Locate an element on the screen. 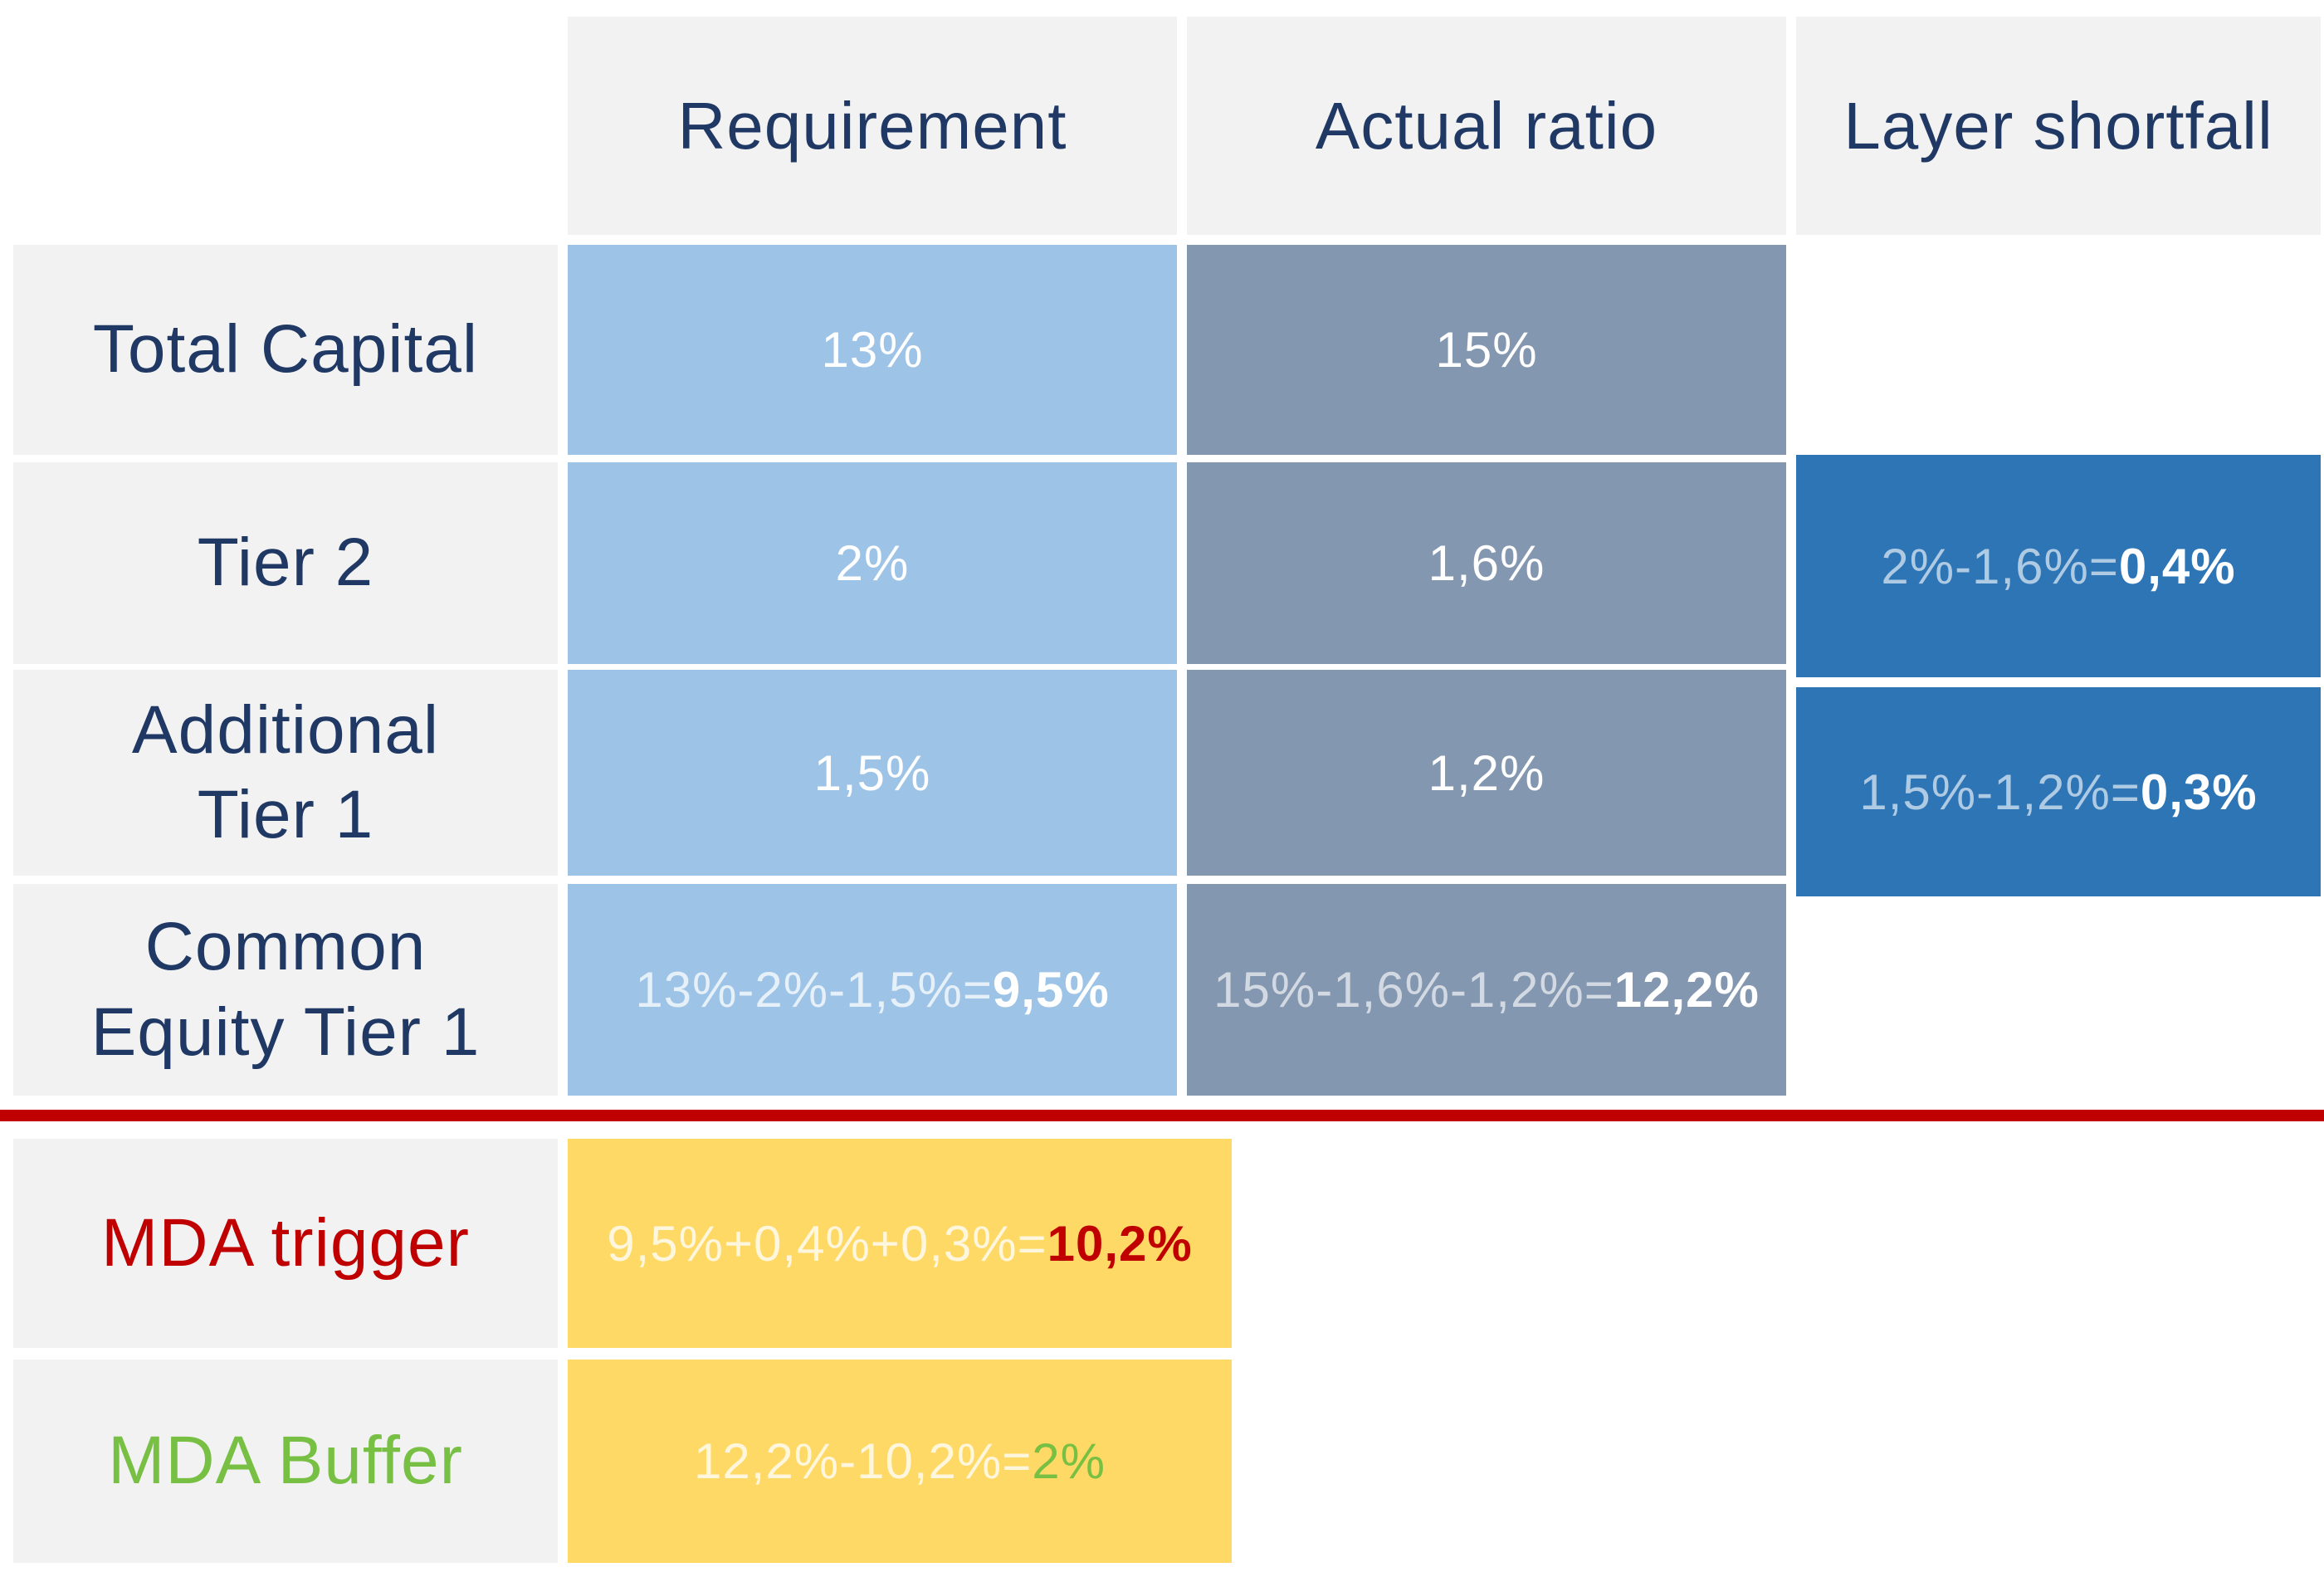 The image size is (2324, 1577). header-requirement: Requirement is located at coordinates (872, 126).